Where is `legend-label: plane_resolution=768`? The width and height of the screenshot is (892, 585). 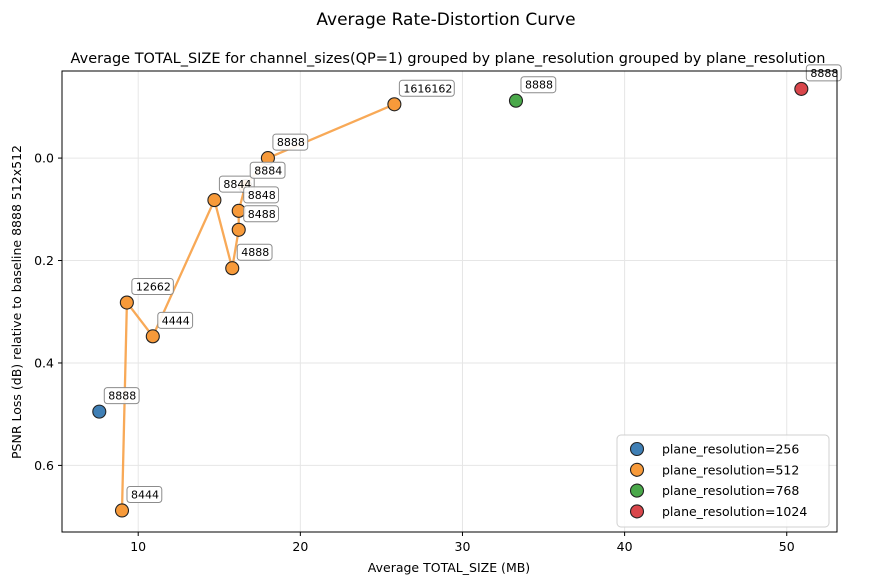 legend-label: plane_resolution=768 is located at coordinates (730, 490).